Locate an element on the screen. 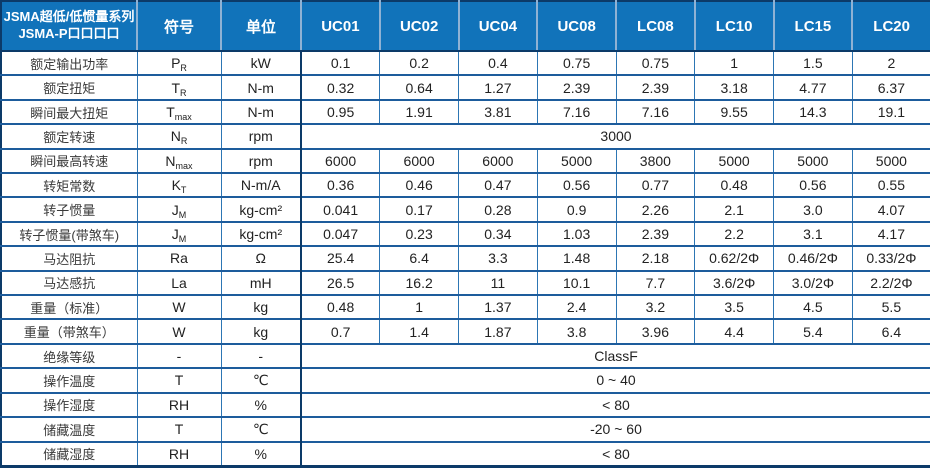 The width and height of the screenshot is (930, 468). row-value: 1.87 is located at coordinates (498, 331).